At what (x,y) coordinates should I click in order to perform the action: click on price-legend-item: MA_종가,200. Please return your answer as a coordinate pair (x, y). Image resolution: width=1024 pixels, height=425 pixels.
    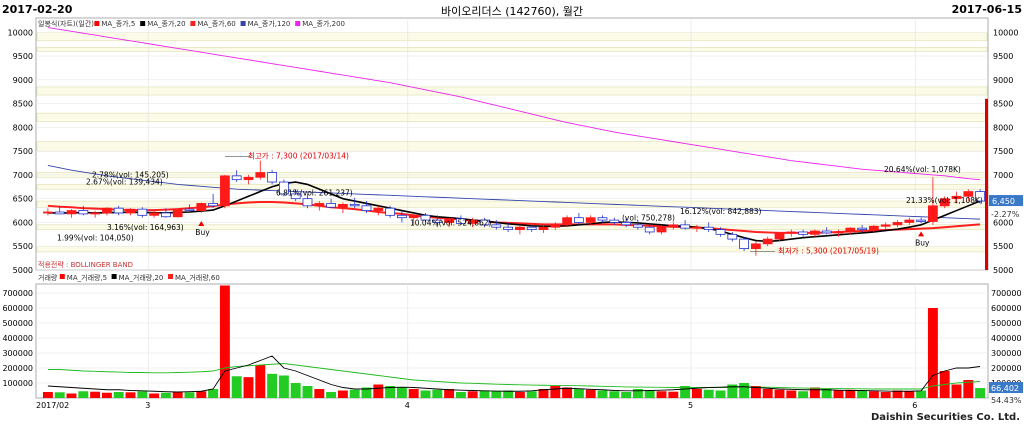
    Looking at the image, I should click on (323, 23).